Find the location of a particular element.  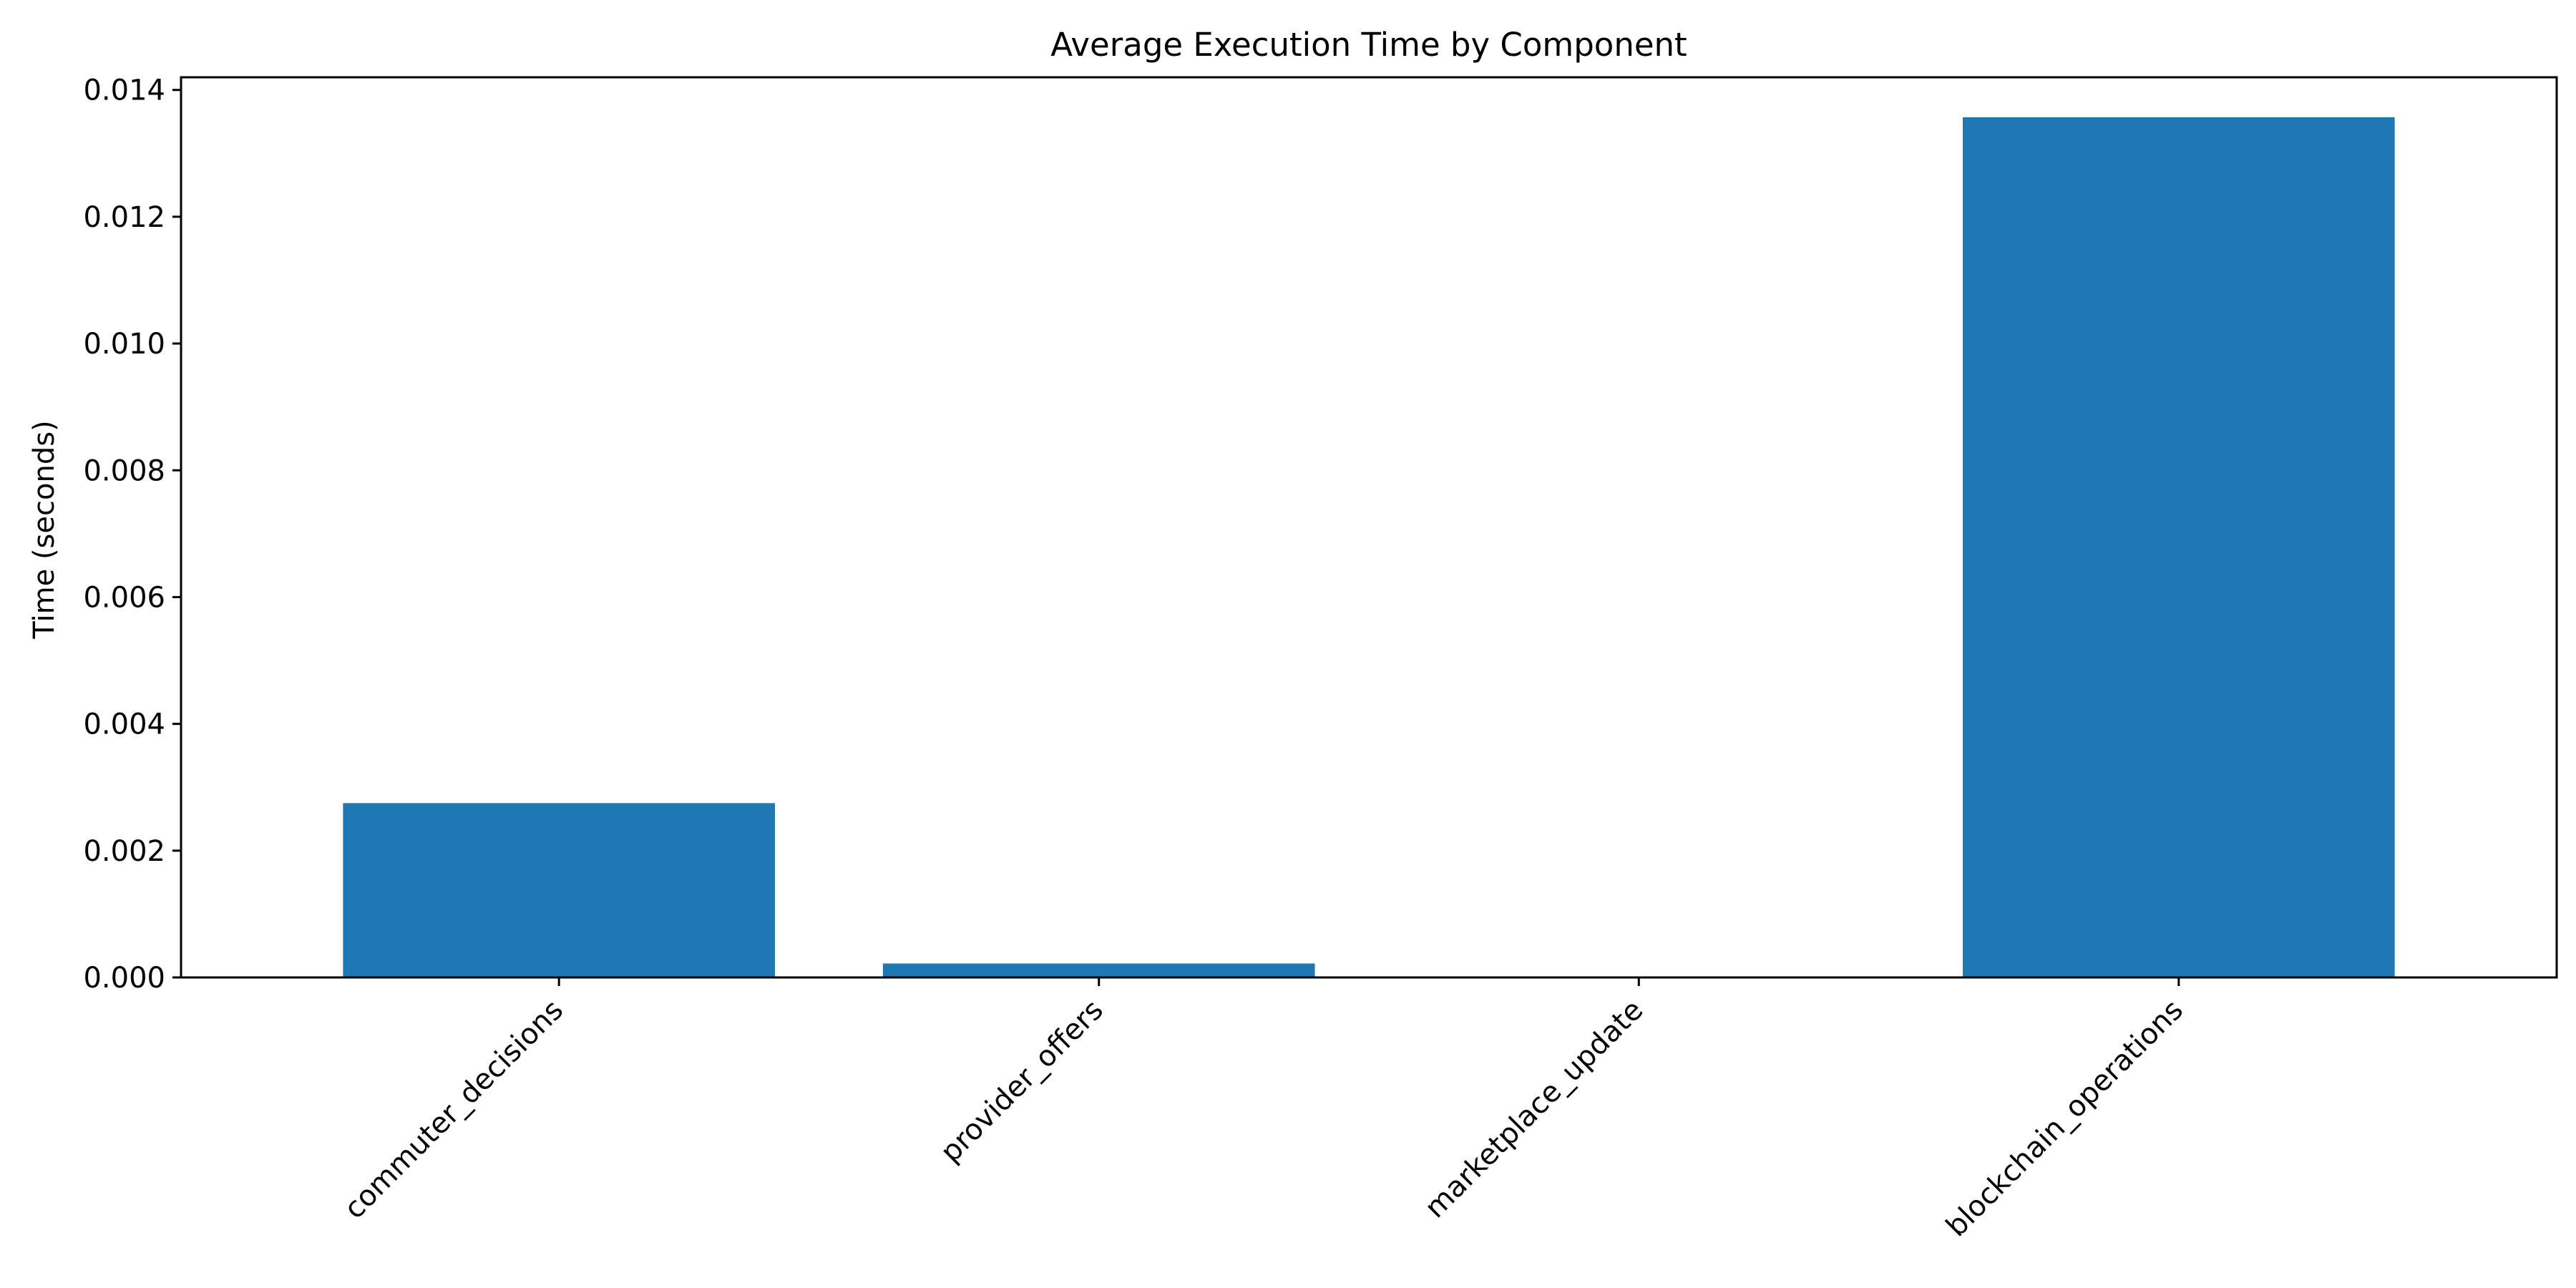

y-axis-label: Time (seconds) is located at coordinates (44, 529).